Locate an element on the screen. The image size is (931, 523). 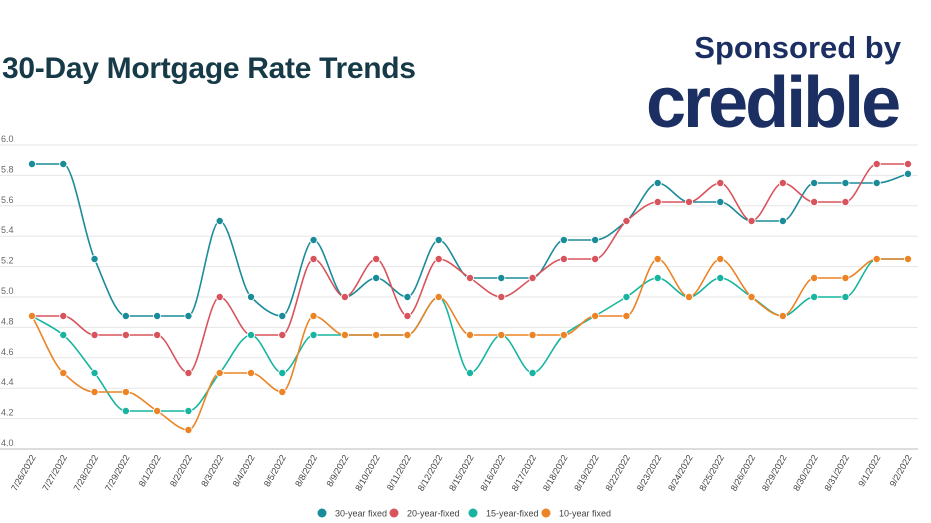
x-tick-label: 8/22/2022 is located at coordinates (617, 473).